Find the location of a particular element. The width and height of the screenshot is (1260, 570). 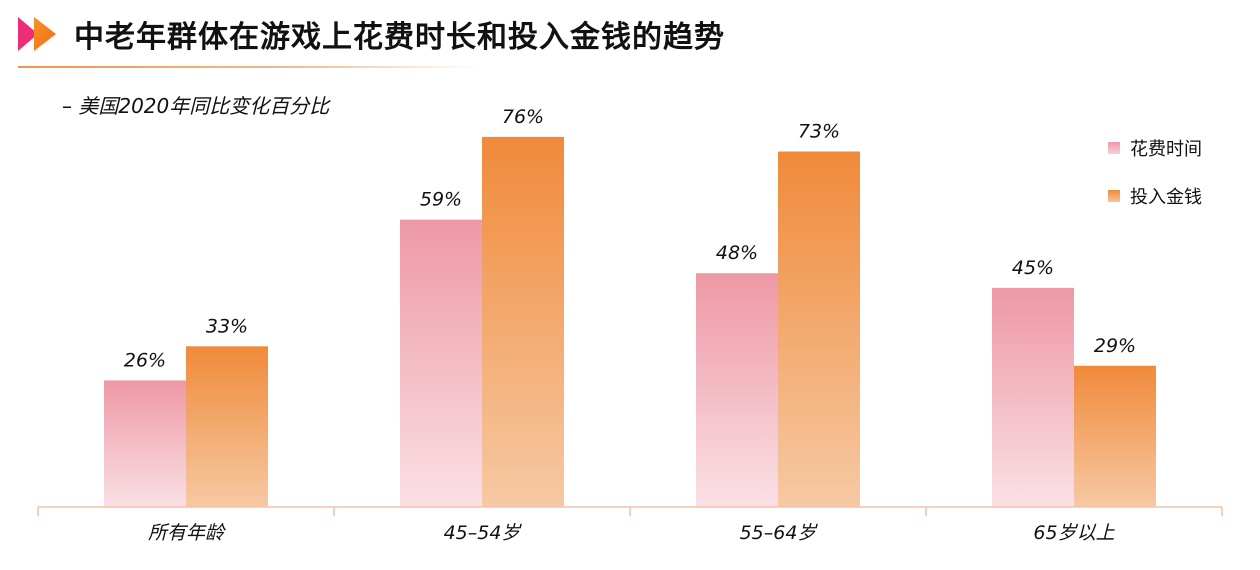

data-label-time-2: 48% is located at coordinates (737, 253).